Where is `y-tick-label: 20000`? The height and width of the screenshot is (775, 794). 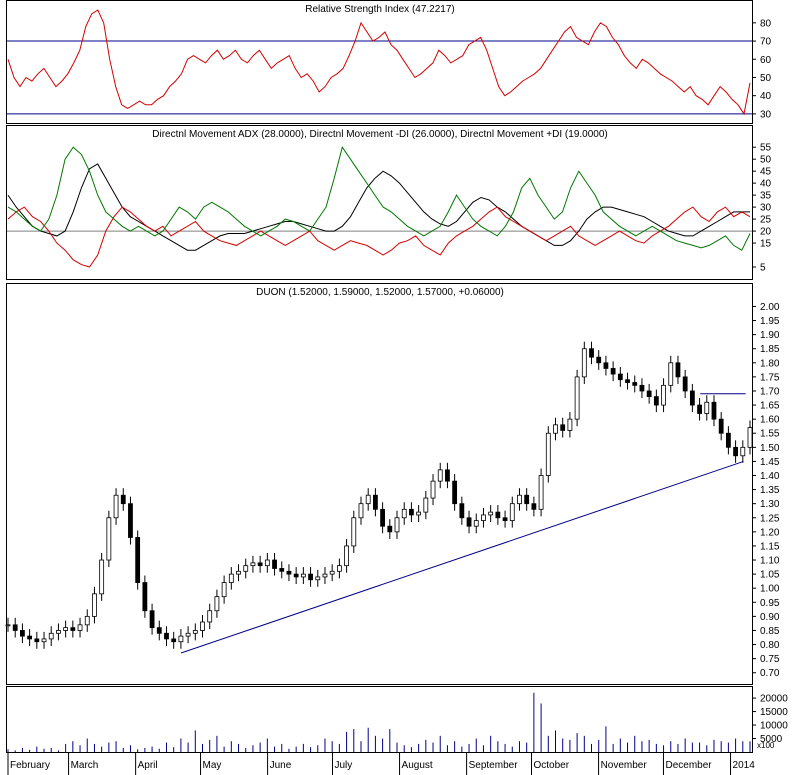
y-tick-label: 20000 is located at coordinates (774, 699).